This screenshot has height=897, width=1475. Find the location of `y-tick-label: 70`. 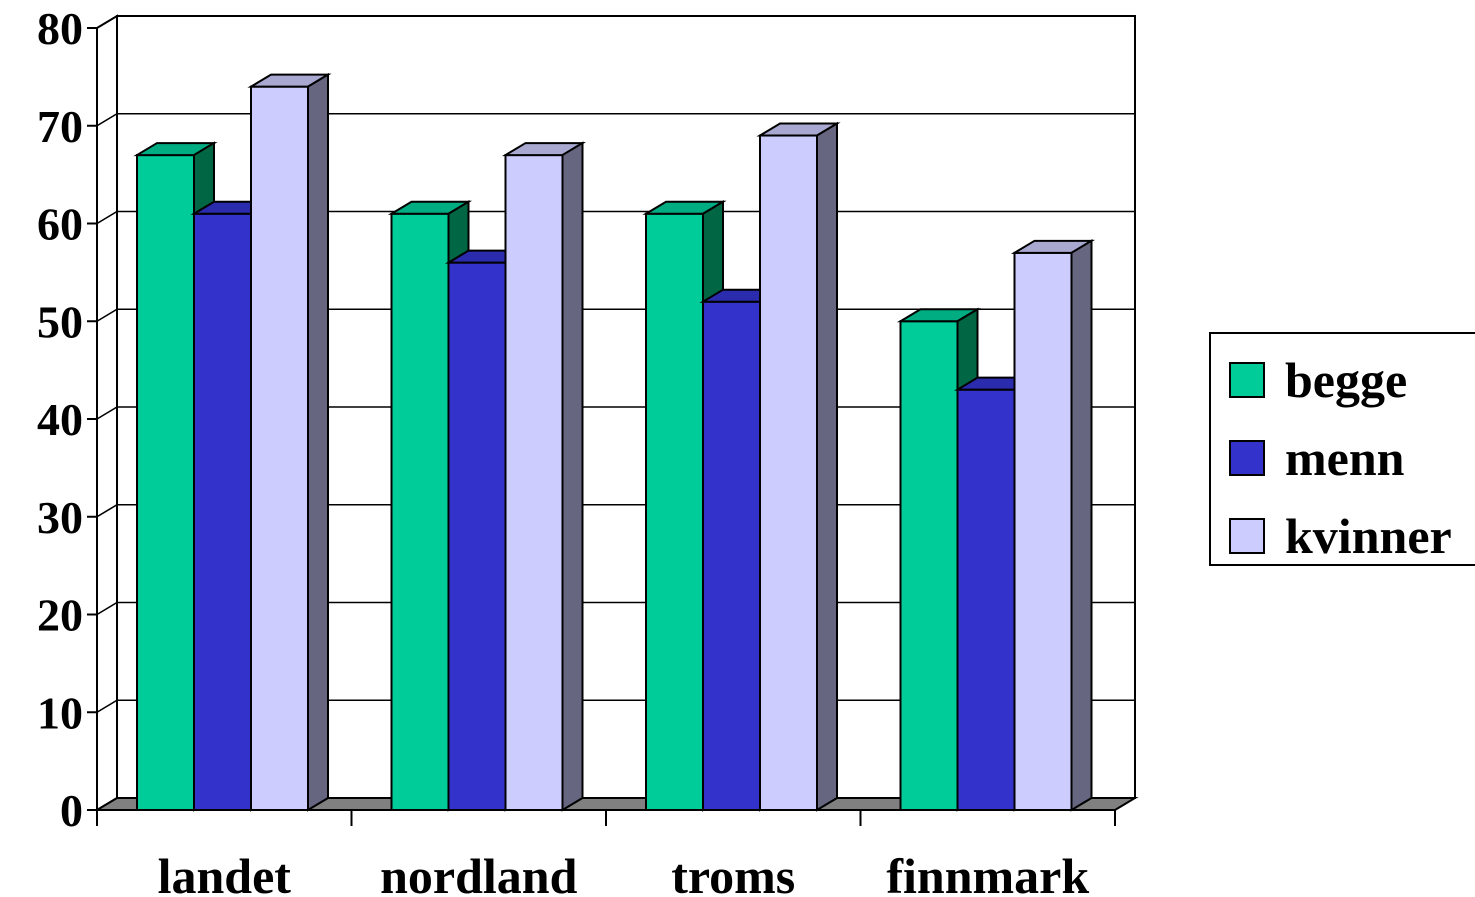

y-tick-label: 70 is located at coordinates (60, 126).